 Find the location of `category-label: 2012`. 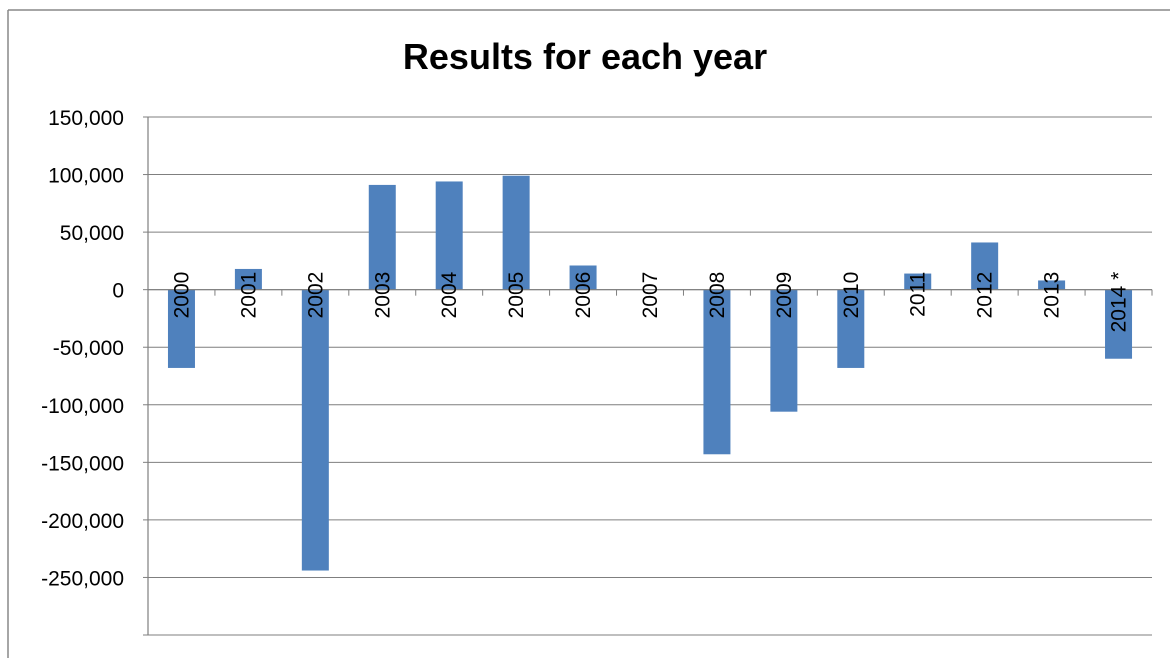

category-label: 2012 is located at coordinates (985, 295).